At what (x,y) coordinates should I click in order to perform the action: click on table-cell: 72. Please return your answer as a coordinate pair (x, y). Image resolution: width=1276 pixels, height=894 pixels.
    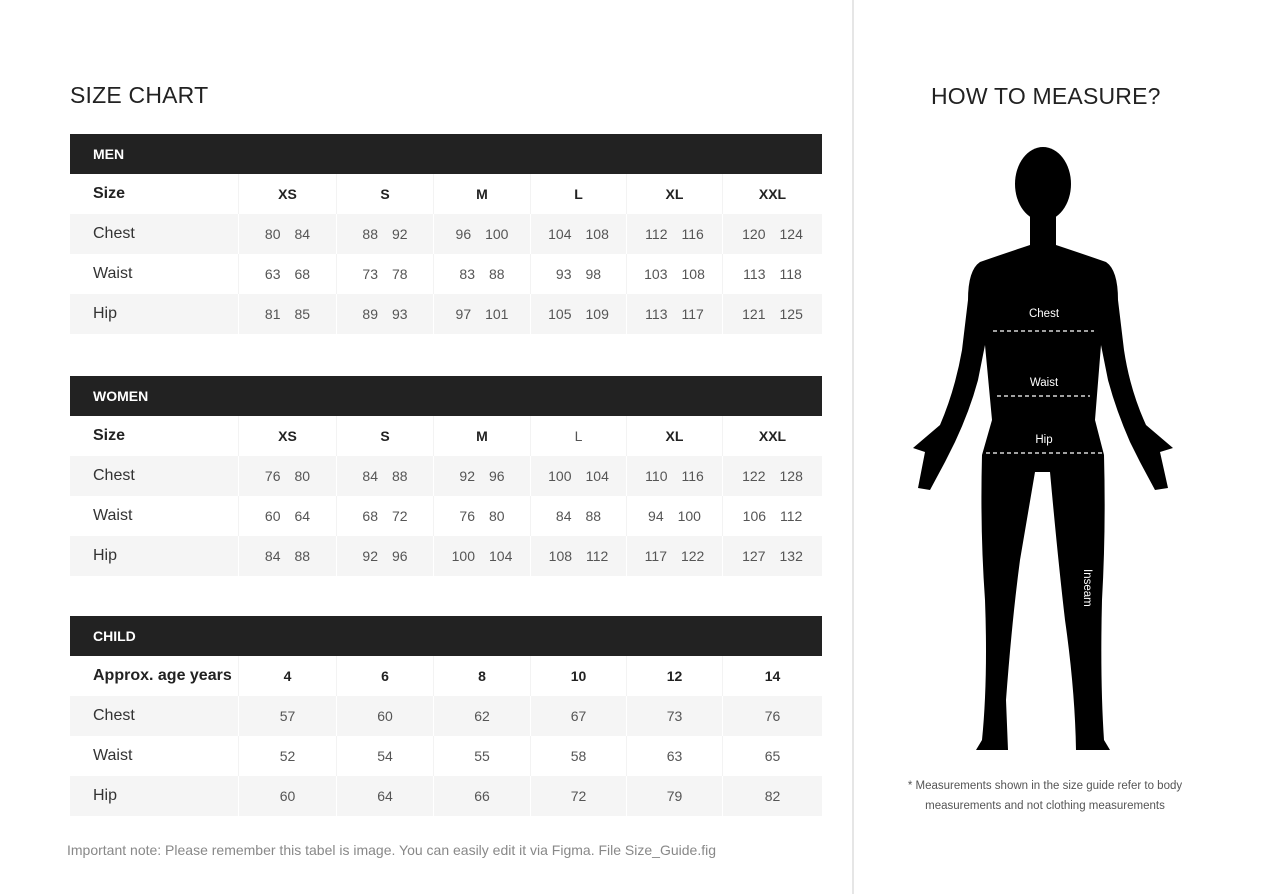
    Looking at the image, I should click on (578, 796).